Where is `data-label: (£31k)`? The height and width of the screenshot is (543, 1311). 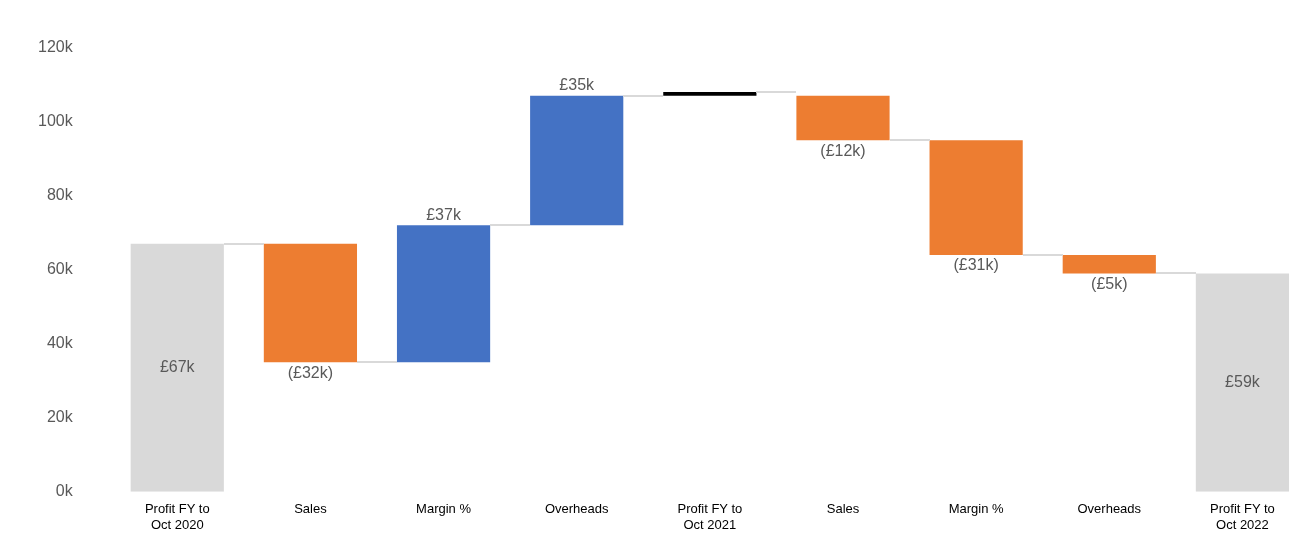
data-label: (£31k) is located at coordinates (976, 265).